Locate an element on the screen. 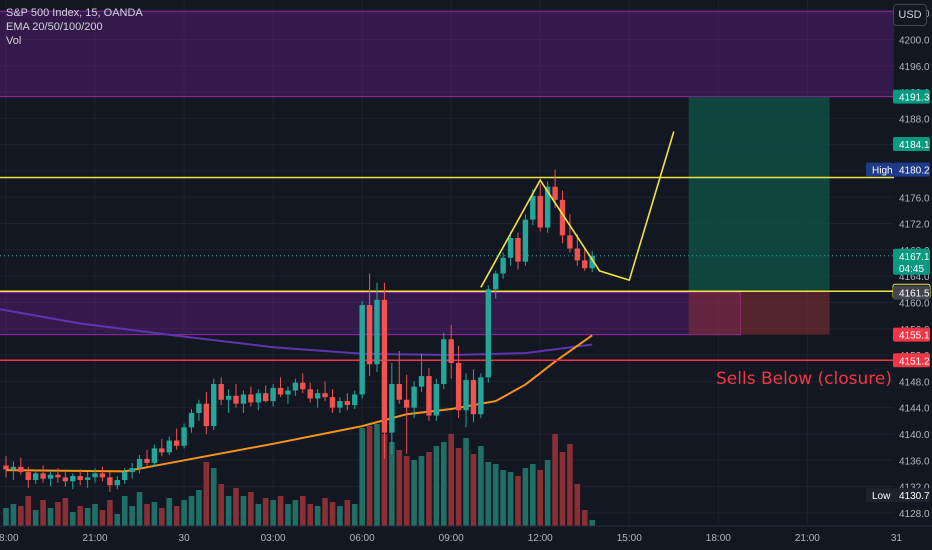  price-label-text: 4155.1 is located at coordinates (914, 336).